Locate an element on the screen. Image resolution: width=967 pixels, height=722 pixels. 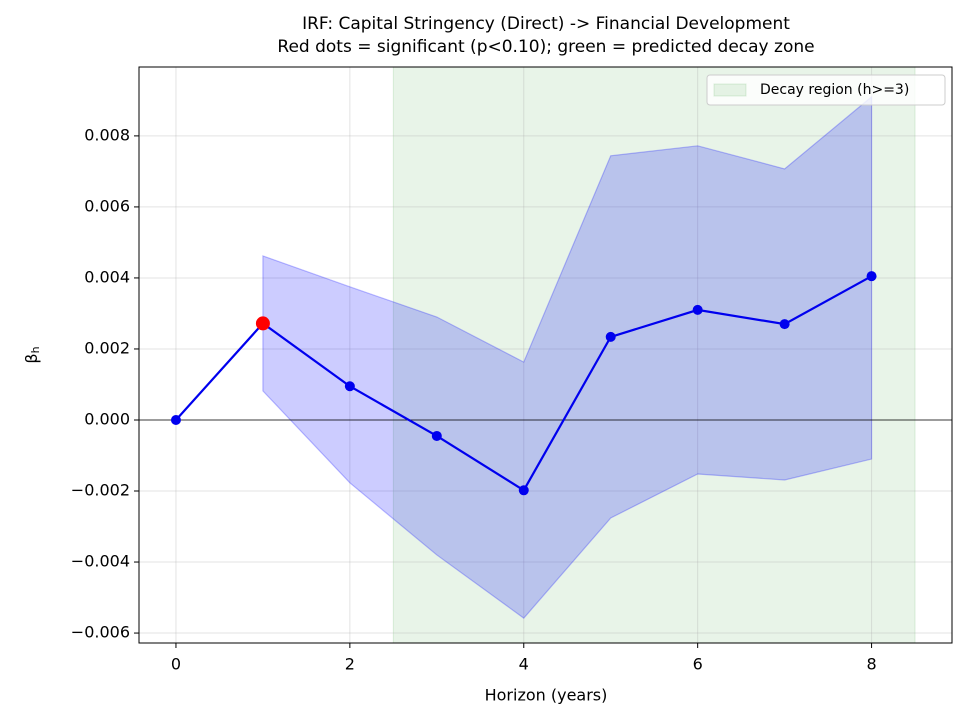
y-tick-label: 0.002 is located at coordinates (107, 347).